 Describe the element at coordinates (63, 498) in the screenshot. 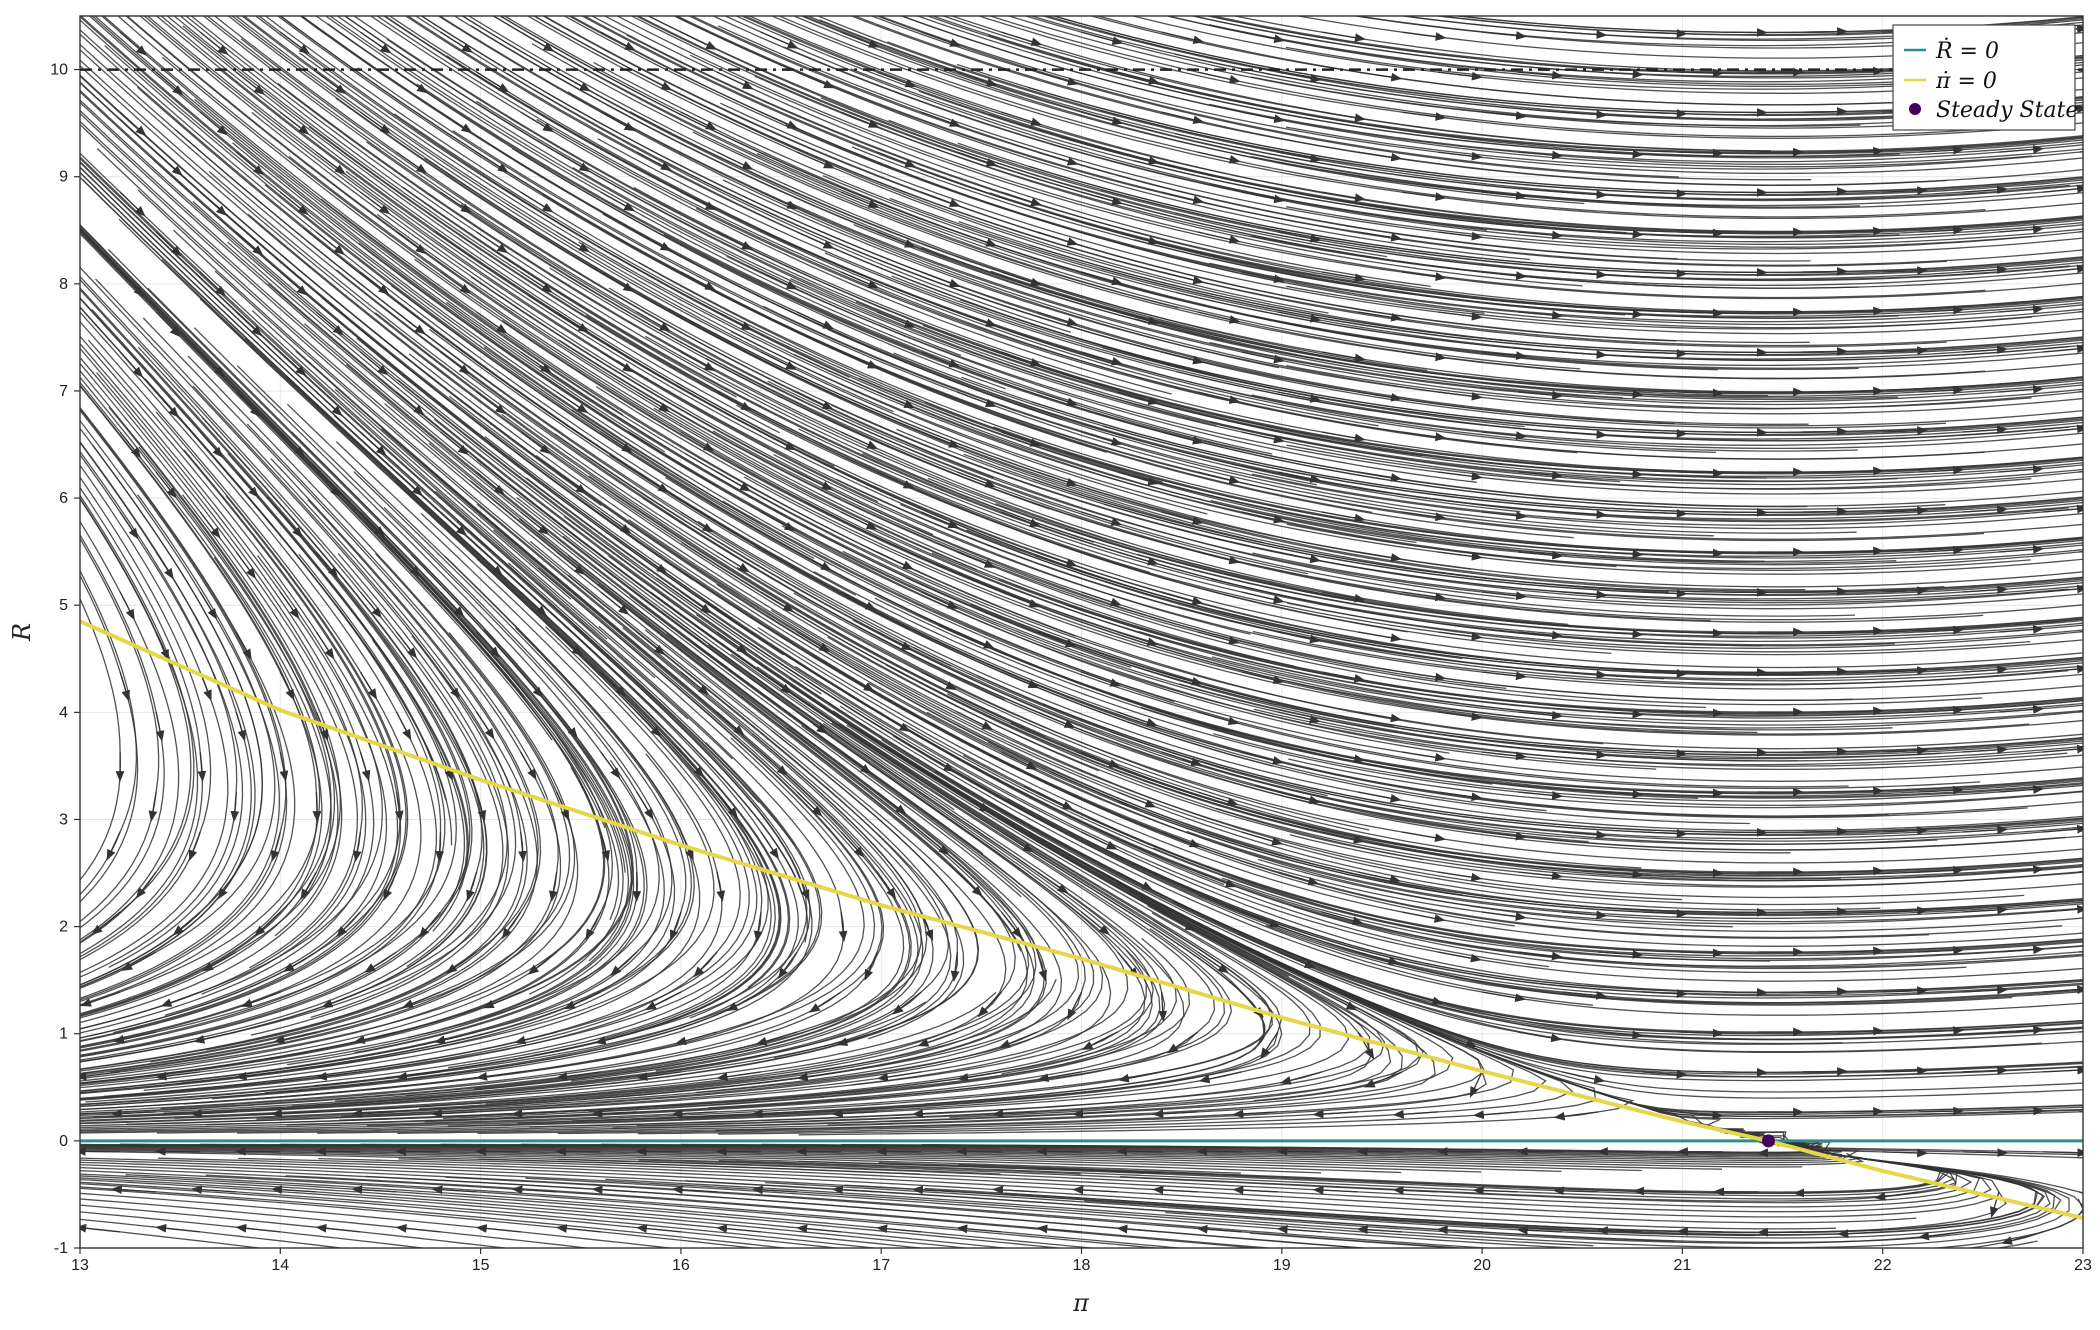

I see `y-tick-label: 6` at that location.